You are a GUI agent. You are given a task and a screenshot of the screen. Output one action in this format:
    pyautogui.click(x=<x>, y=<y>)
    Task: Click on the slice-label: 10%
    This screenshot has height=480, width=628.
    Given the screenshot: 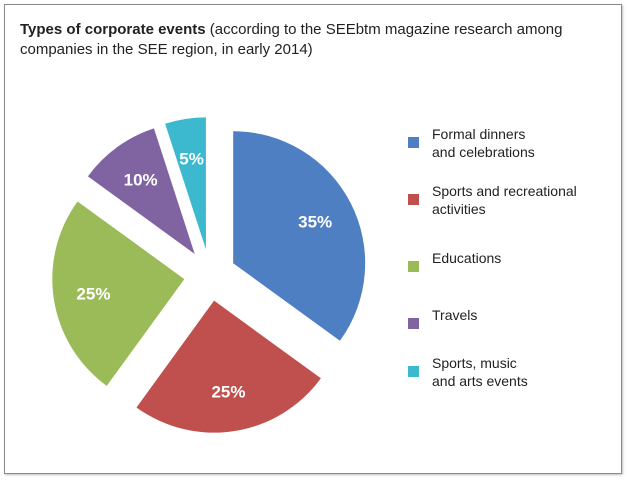 What is the action you would take?
    pyautogui.click(x=141, y=180)
    